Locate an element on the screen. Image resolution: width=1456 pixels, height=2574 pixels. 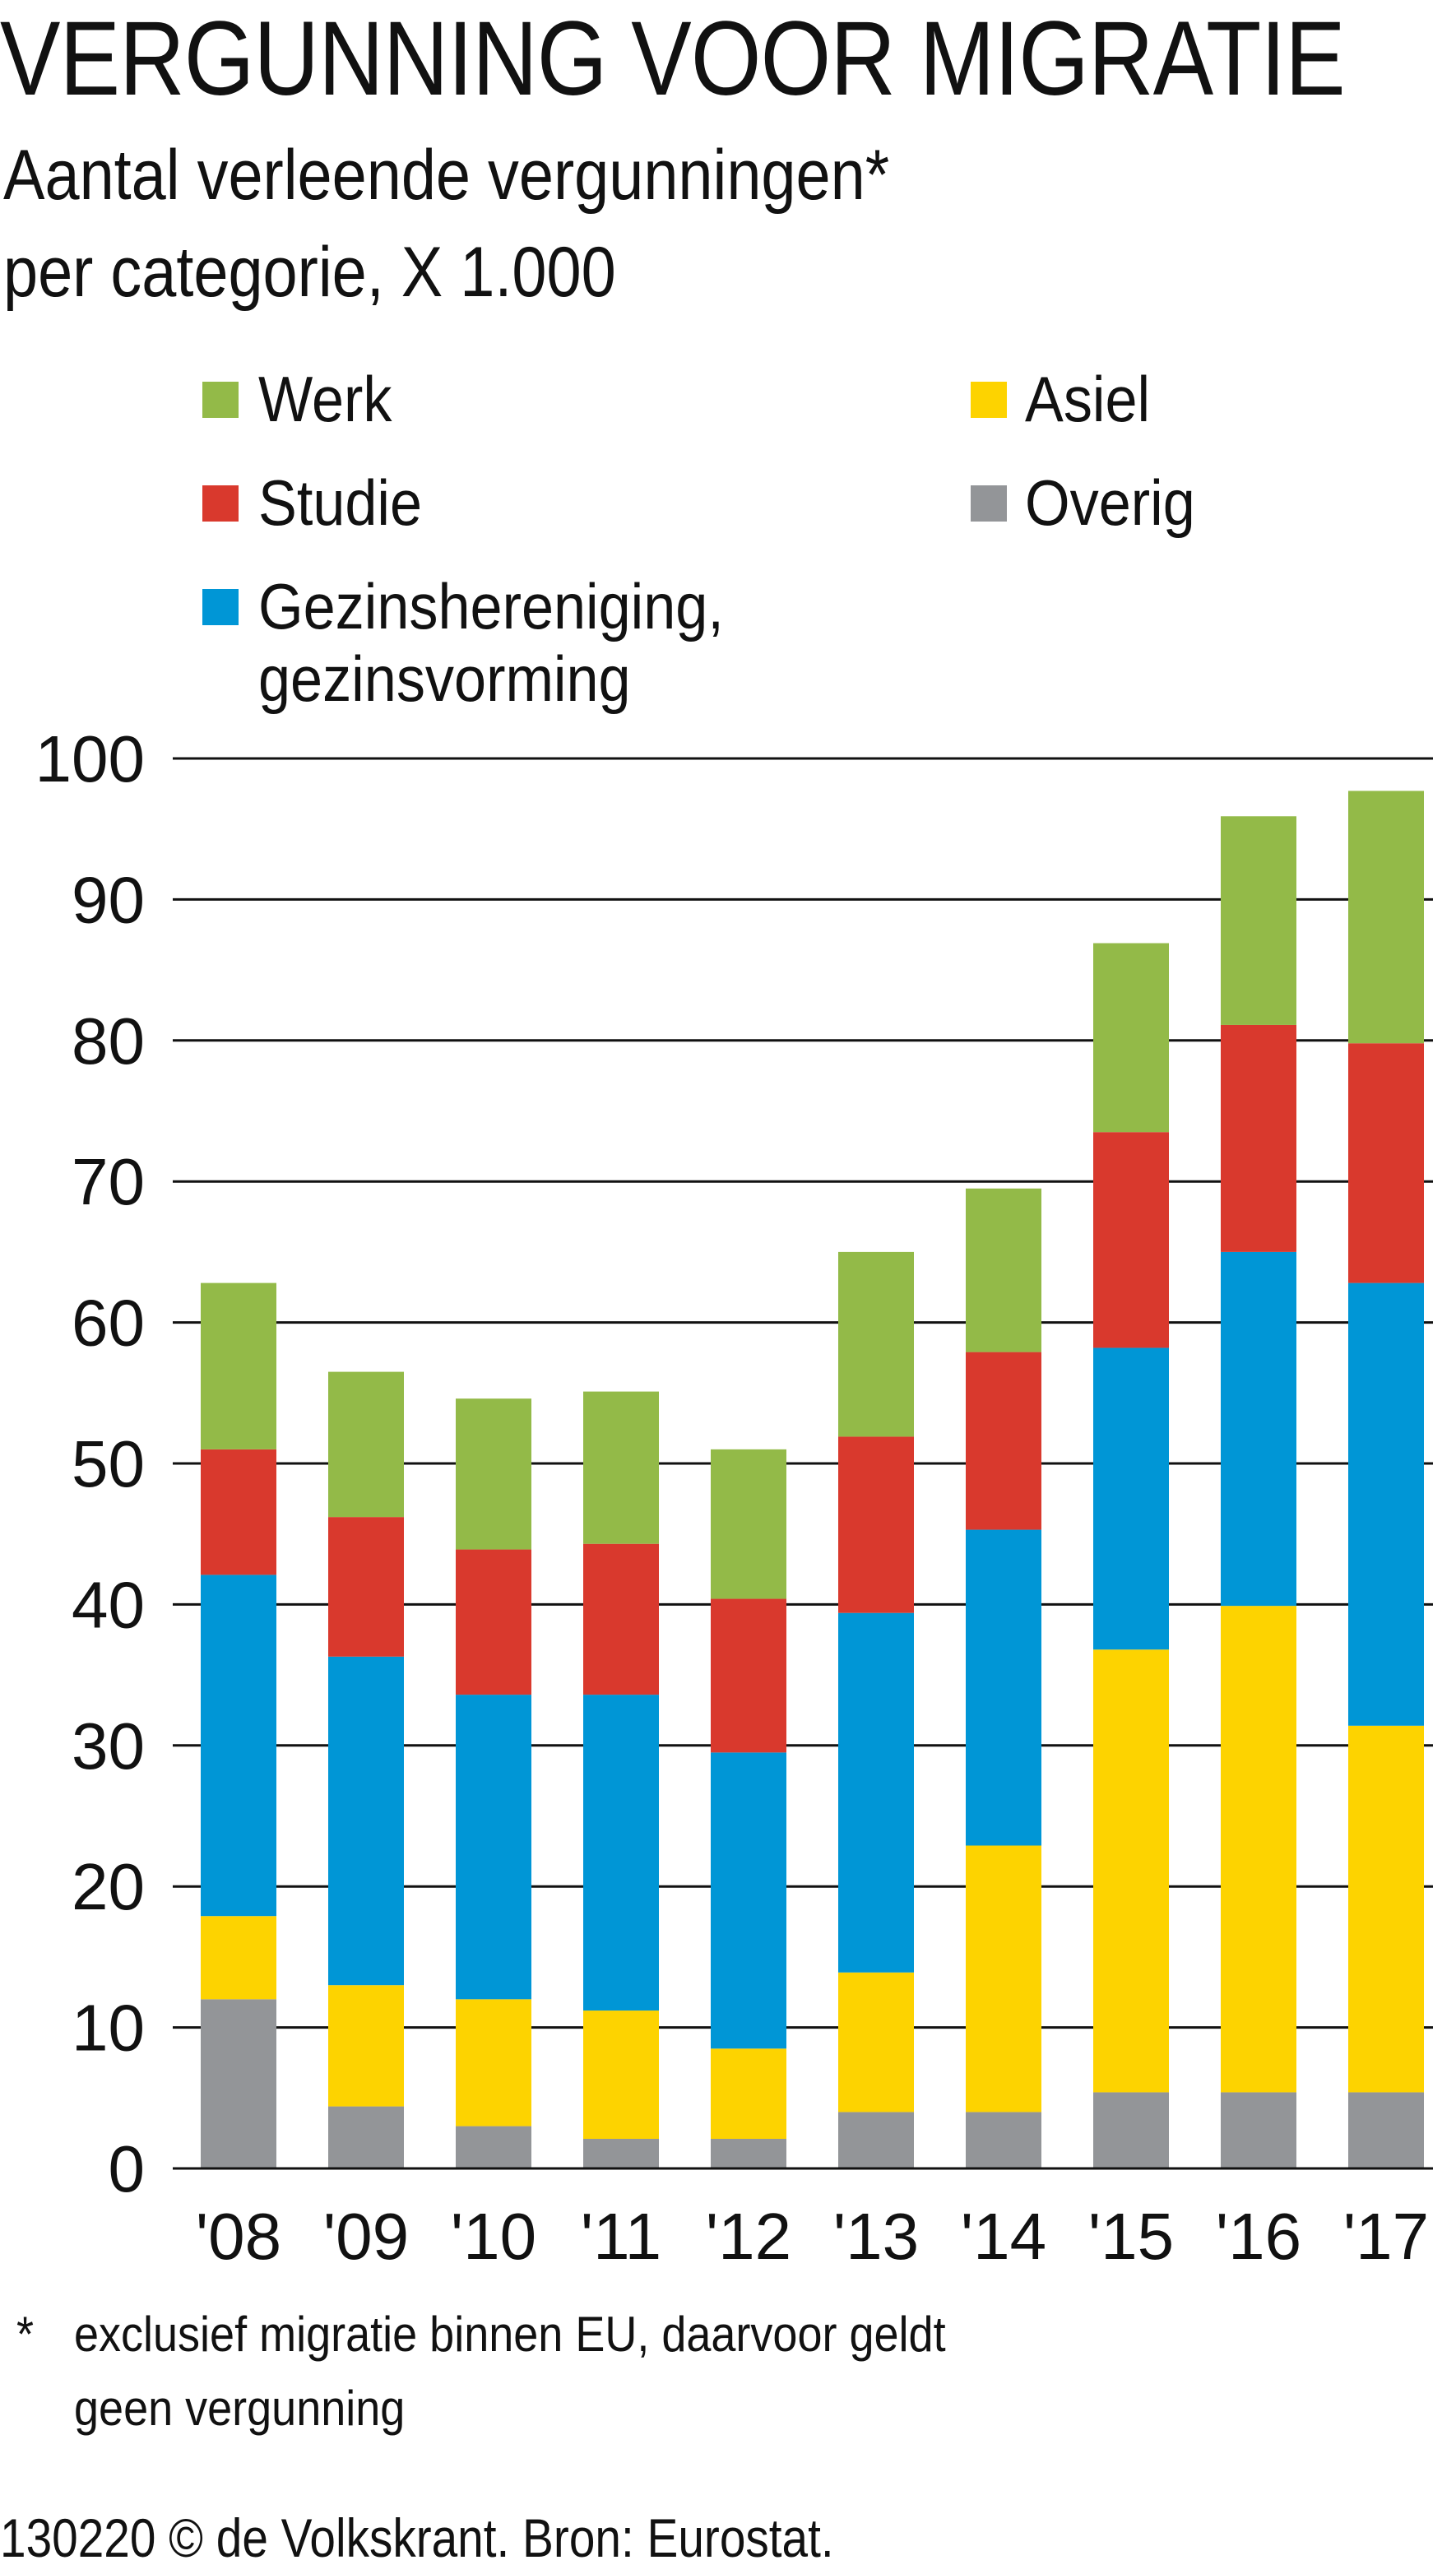
x-tick-label: '17 is located at coordinates (1386, 2236).